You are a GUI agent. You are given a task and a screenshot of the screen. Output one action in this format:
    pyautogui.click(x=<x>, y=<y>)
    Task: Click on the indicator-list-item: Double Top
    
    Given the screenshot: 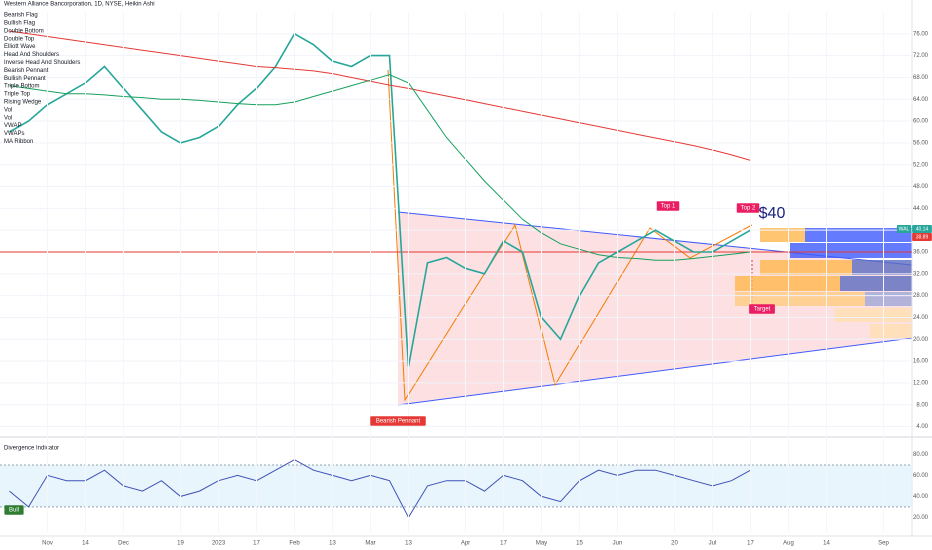 What is the action you would take?
    pyautogui.click(x=19, y=39)
    